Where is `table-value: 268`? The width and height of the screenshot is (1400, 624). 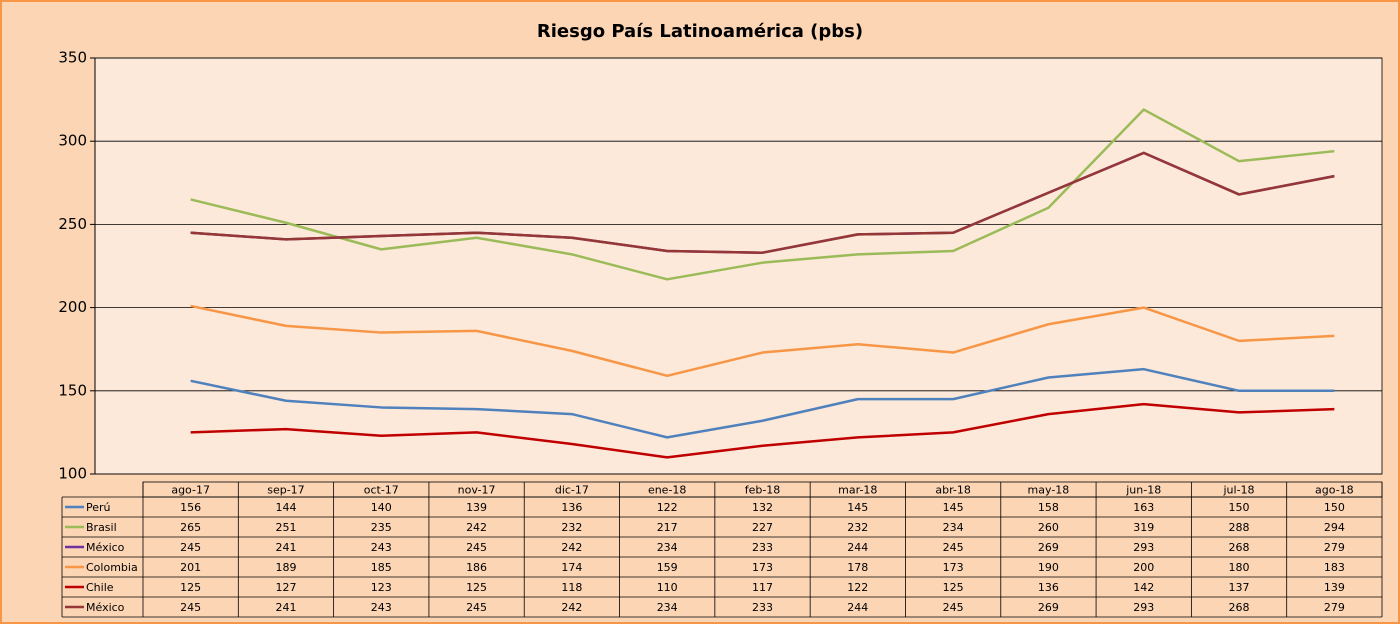 table-value: 268 is located at coordinates (1239, 547).